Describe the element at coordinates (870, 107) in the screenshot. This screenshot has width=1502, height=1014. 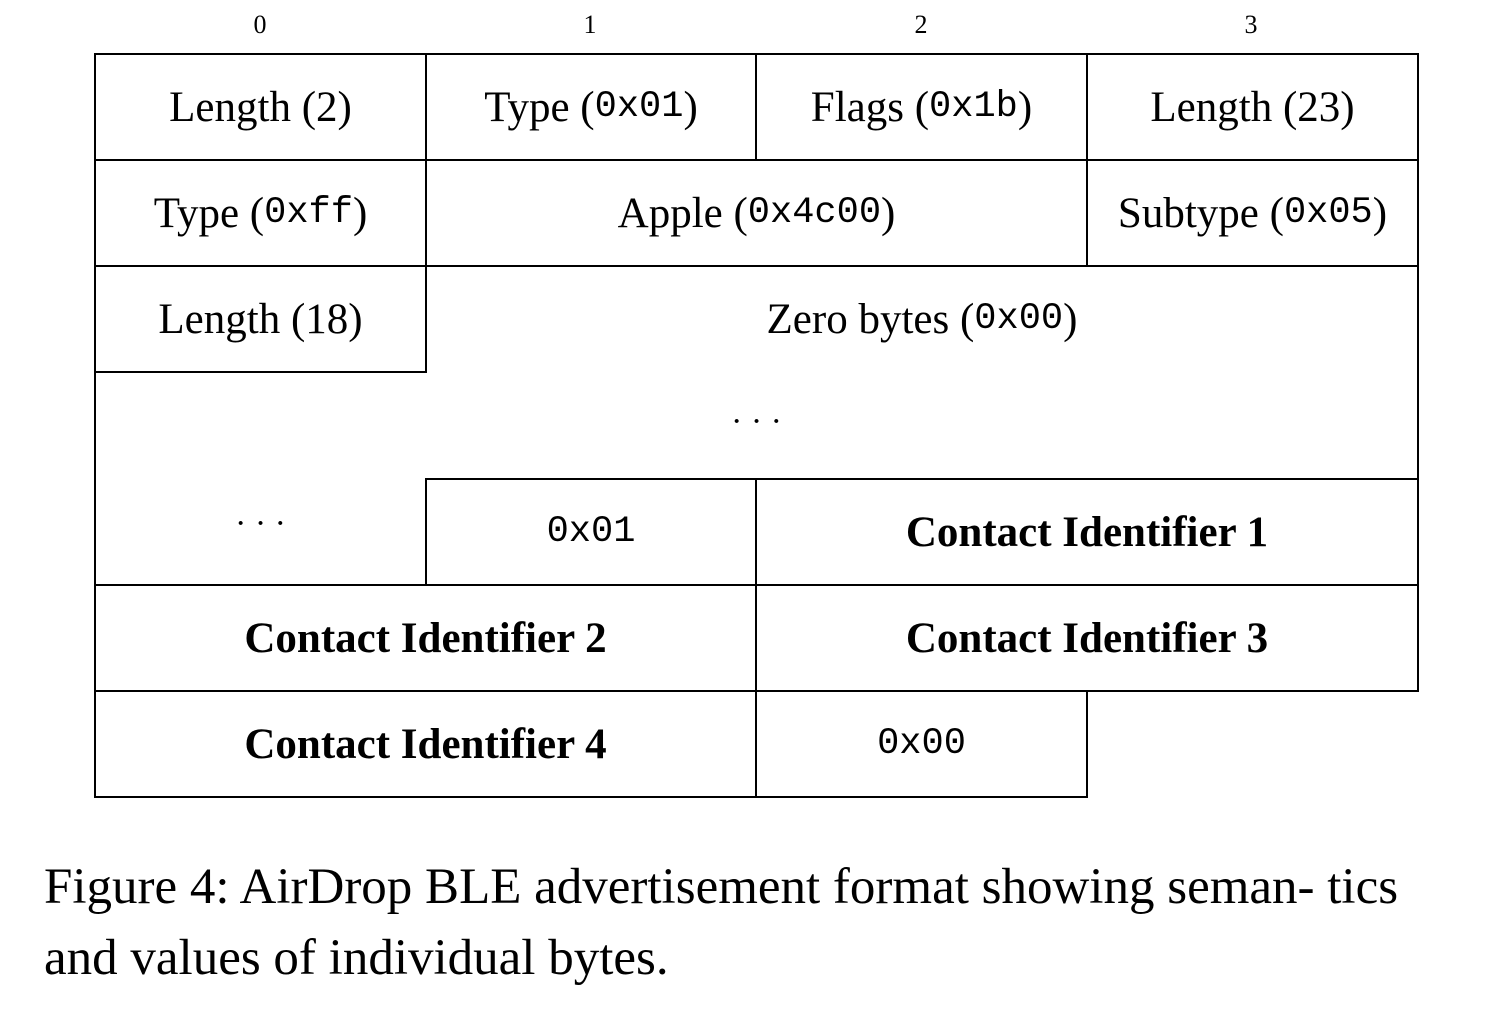
I see `field-label: Flags (` at that location.